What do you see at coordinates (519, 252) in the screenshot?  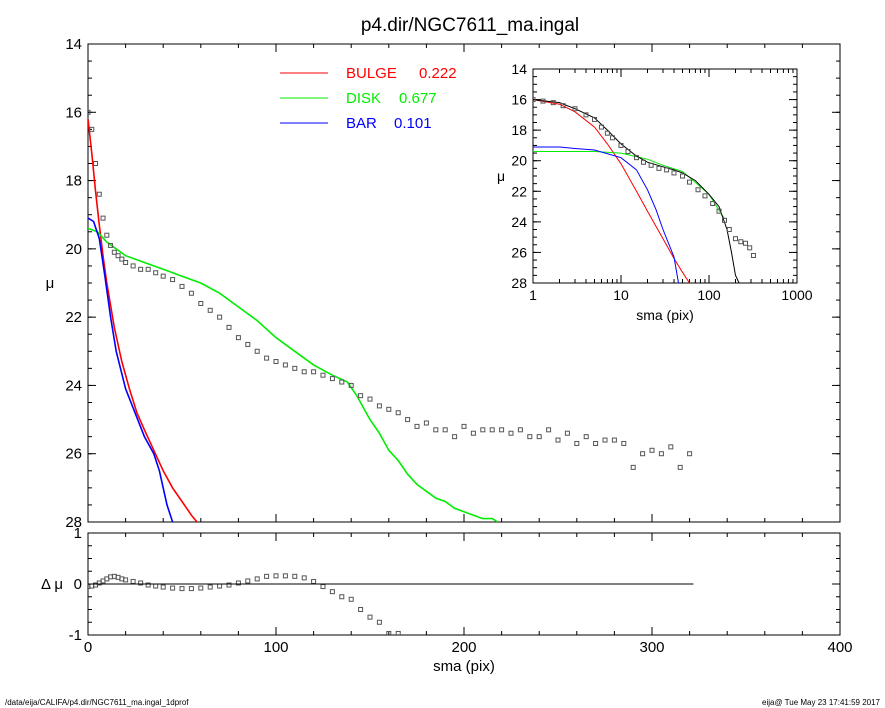 I see `inset-ytick-label: 26` at bounding box center [519, 252].